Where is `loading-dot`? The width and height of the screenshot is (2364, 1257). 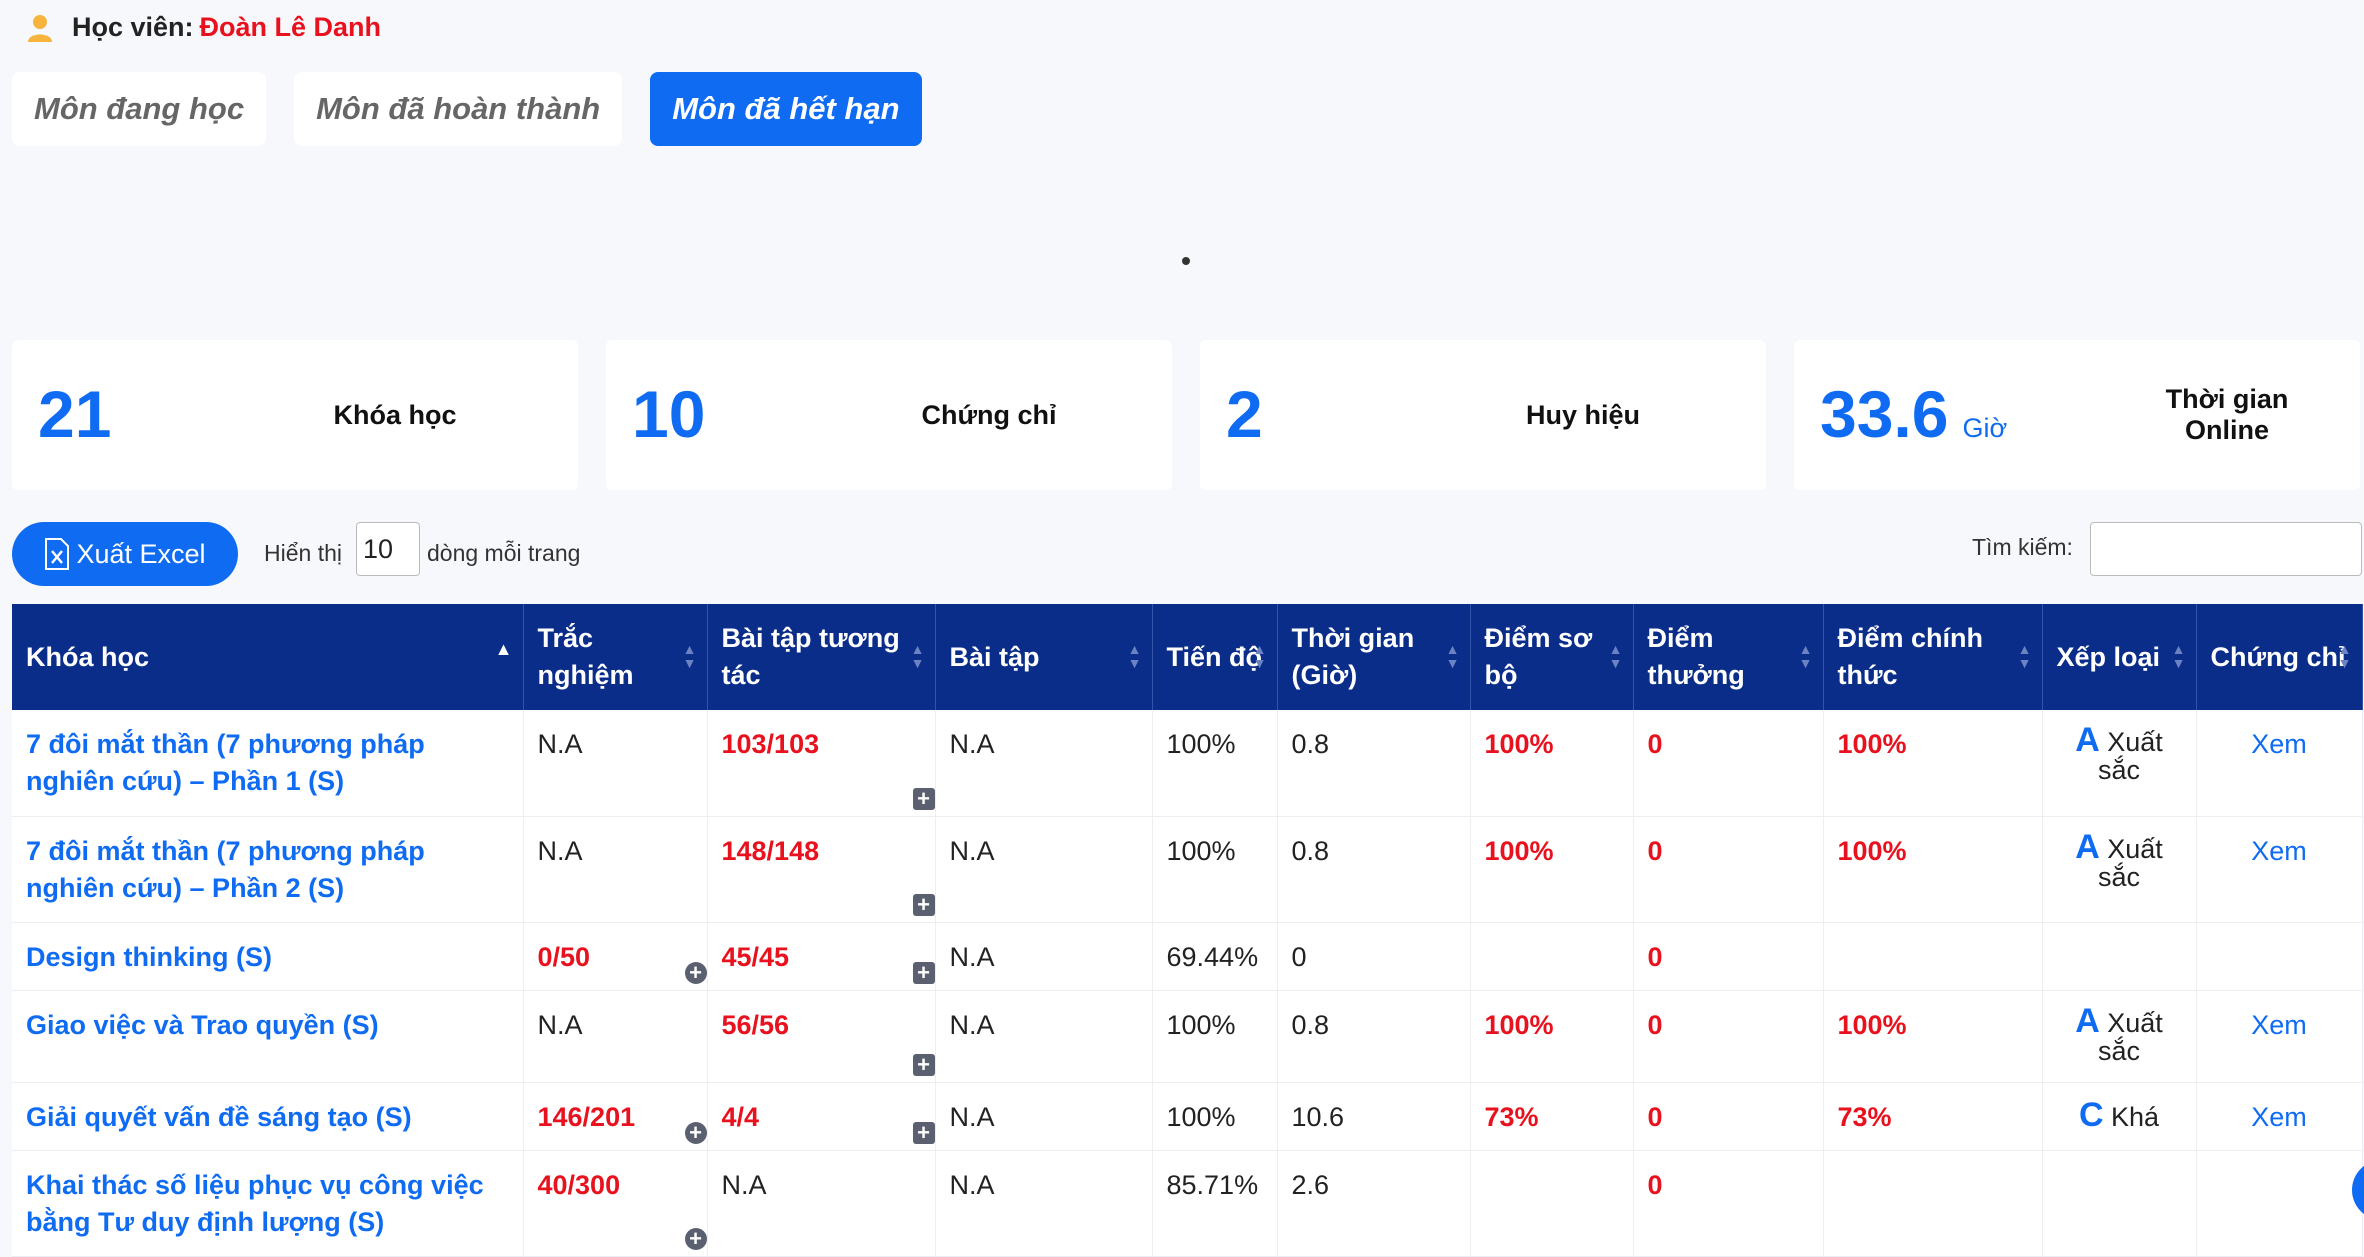 loading-dot is located at coordinates (1186, 261).